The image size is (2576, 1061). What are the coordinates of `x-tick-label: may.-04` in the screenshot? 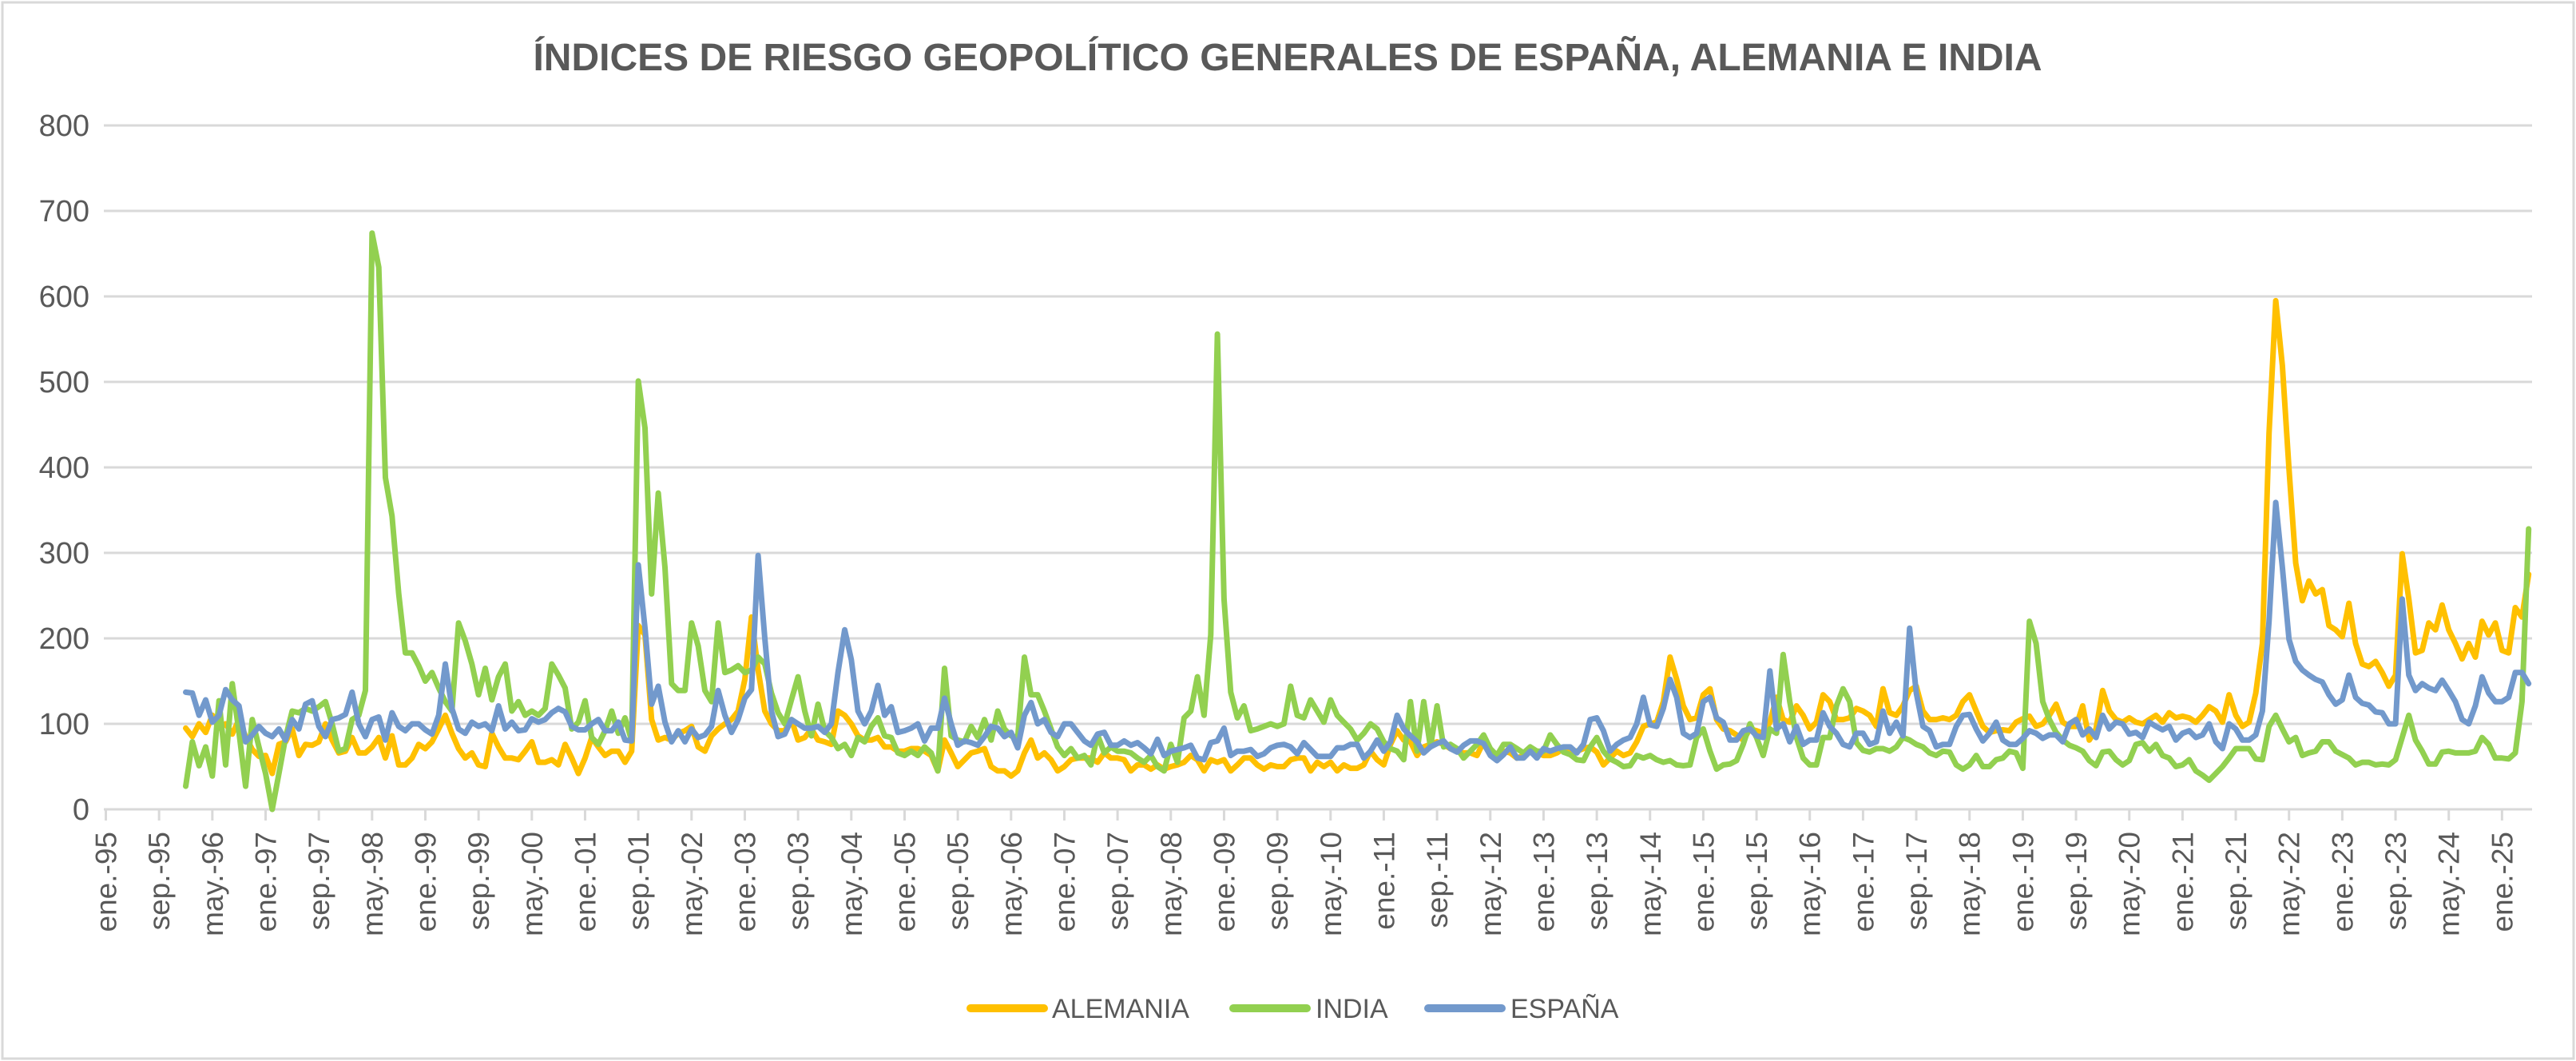 It's located at (852, 884).